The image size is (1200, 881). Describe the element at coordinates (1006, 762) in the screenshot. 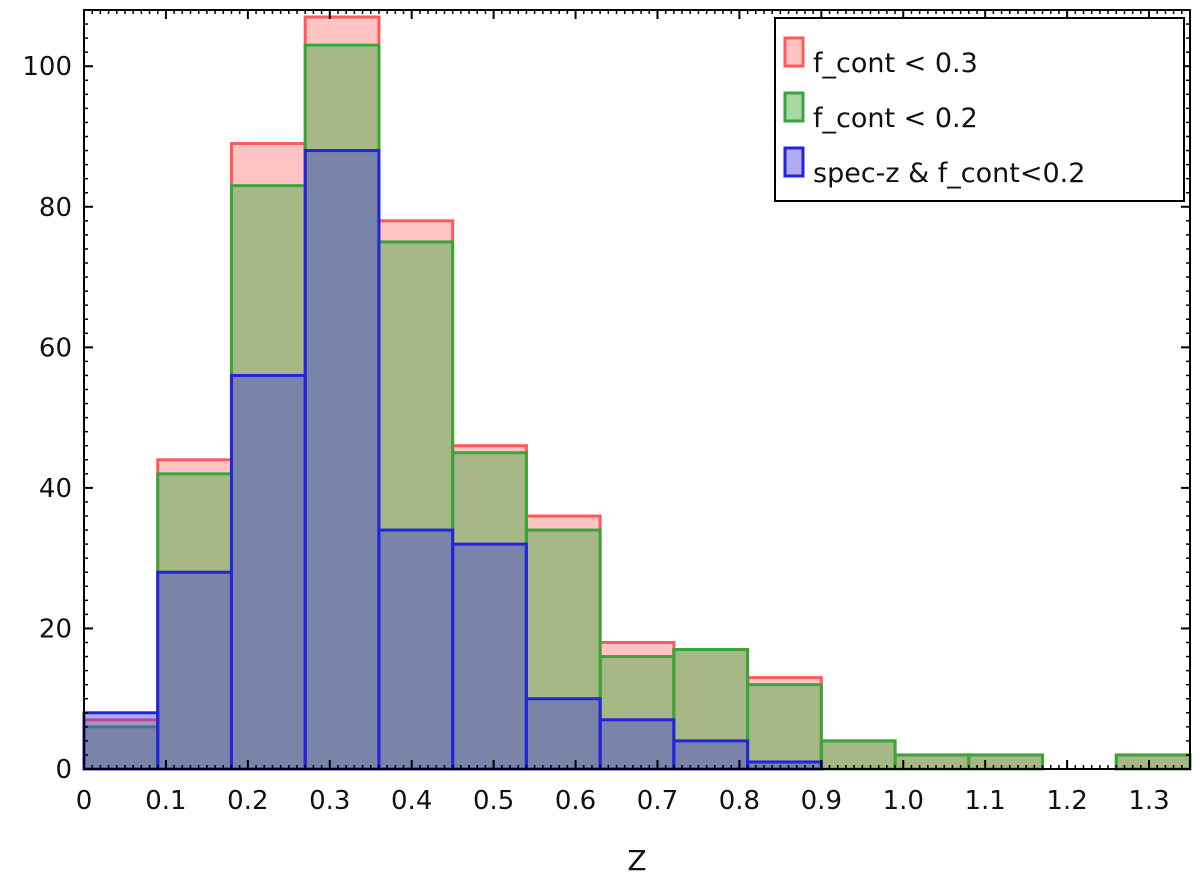

I see `bar-series1-bin12` at that location.